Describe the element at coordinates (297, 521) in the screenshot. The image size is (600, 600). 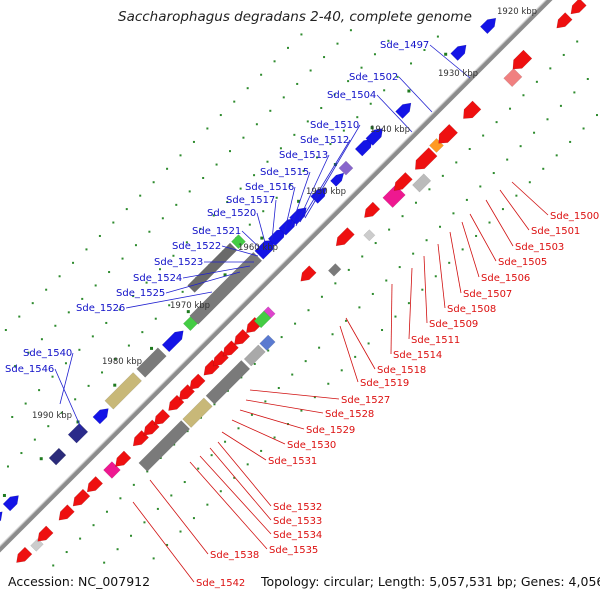
I see `reverse-gene-label: Sde_1533` at that location.